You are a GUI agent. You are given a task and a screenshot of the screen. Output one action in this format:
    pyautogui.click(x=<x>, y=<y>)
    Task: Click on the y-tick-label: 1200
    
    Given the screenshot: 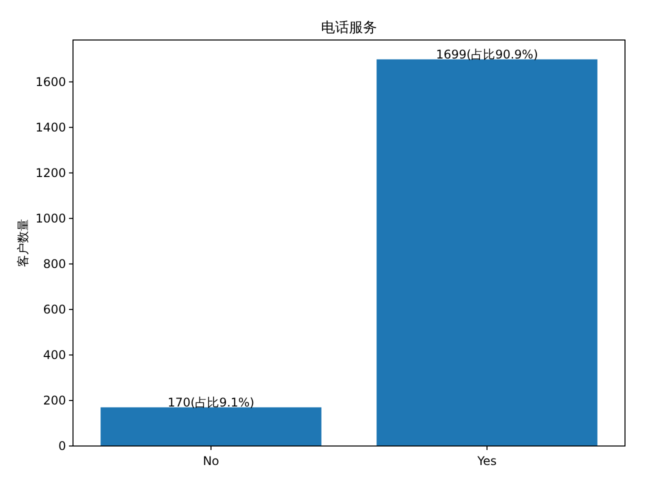 What is the action you would take?
    pyautogui.click(x=50, y=173)
    